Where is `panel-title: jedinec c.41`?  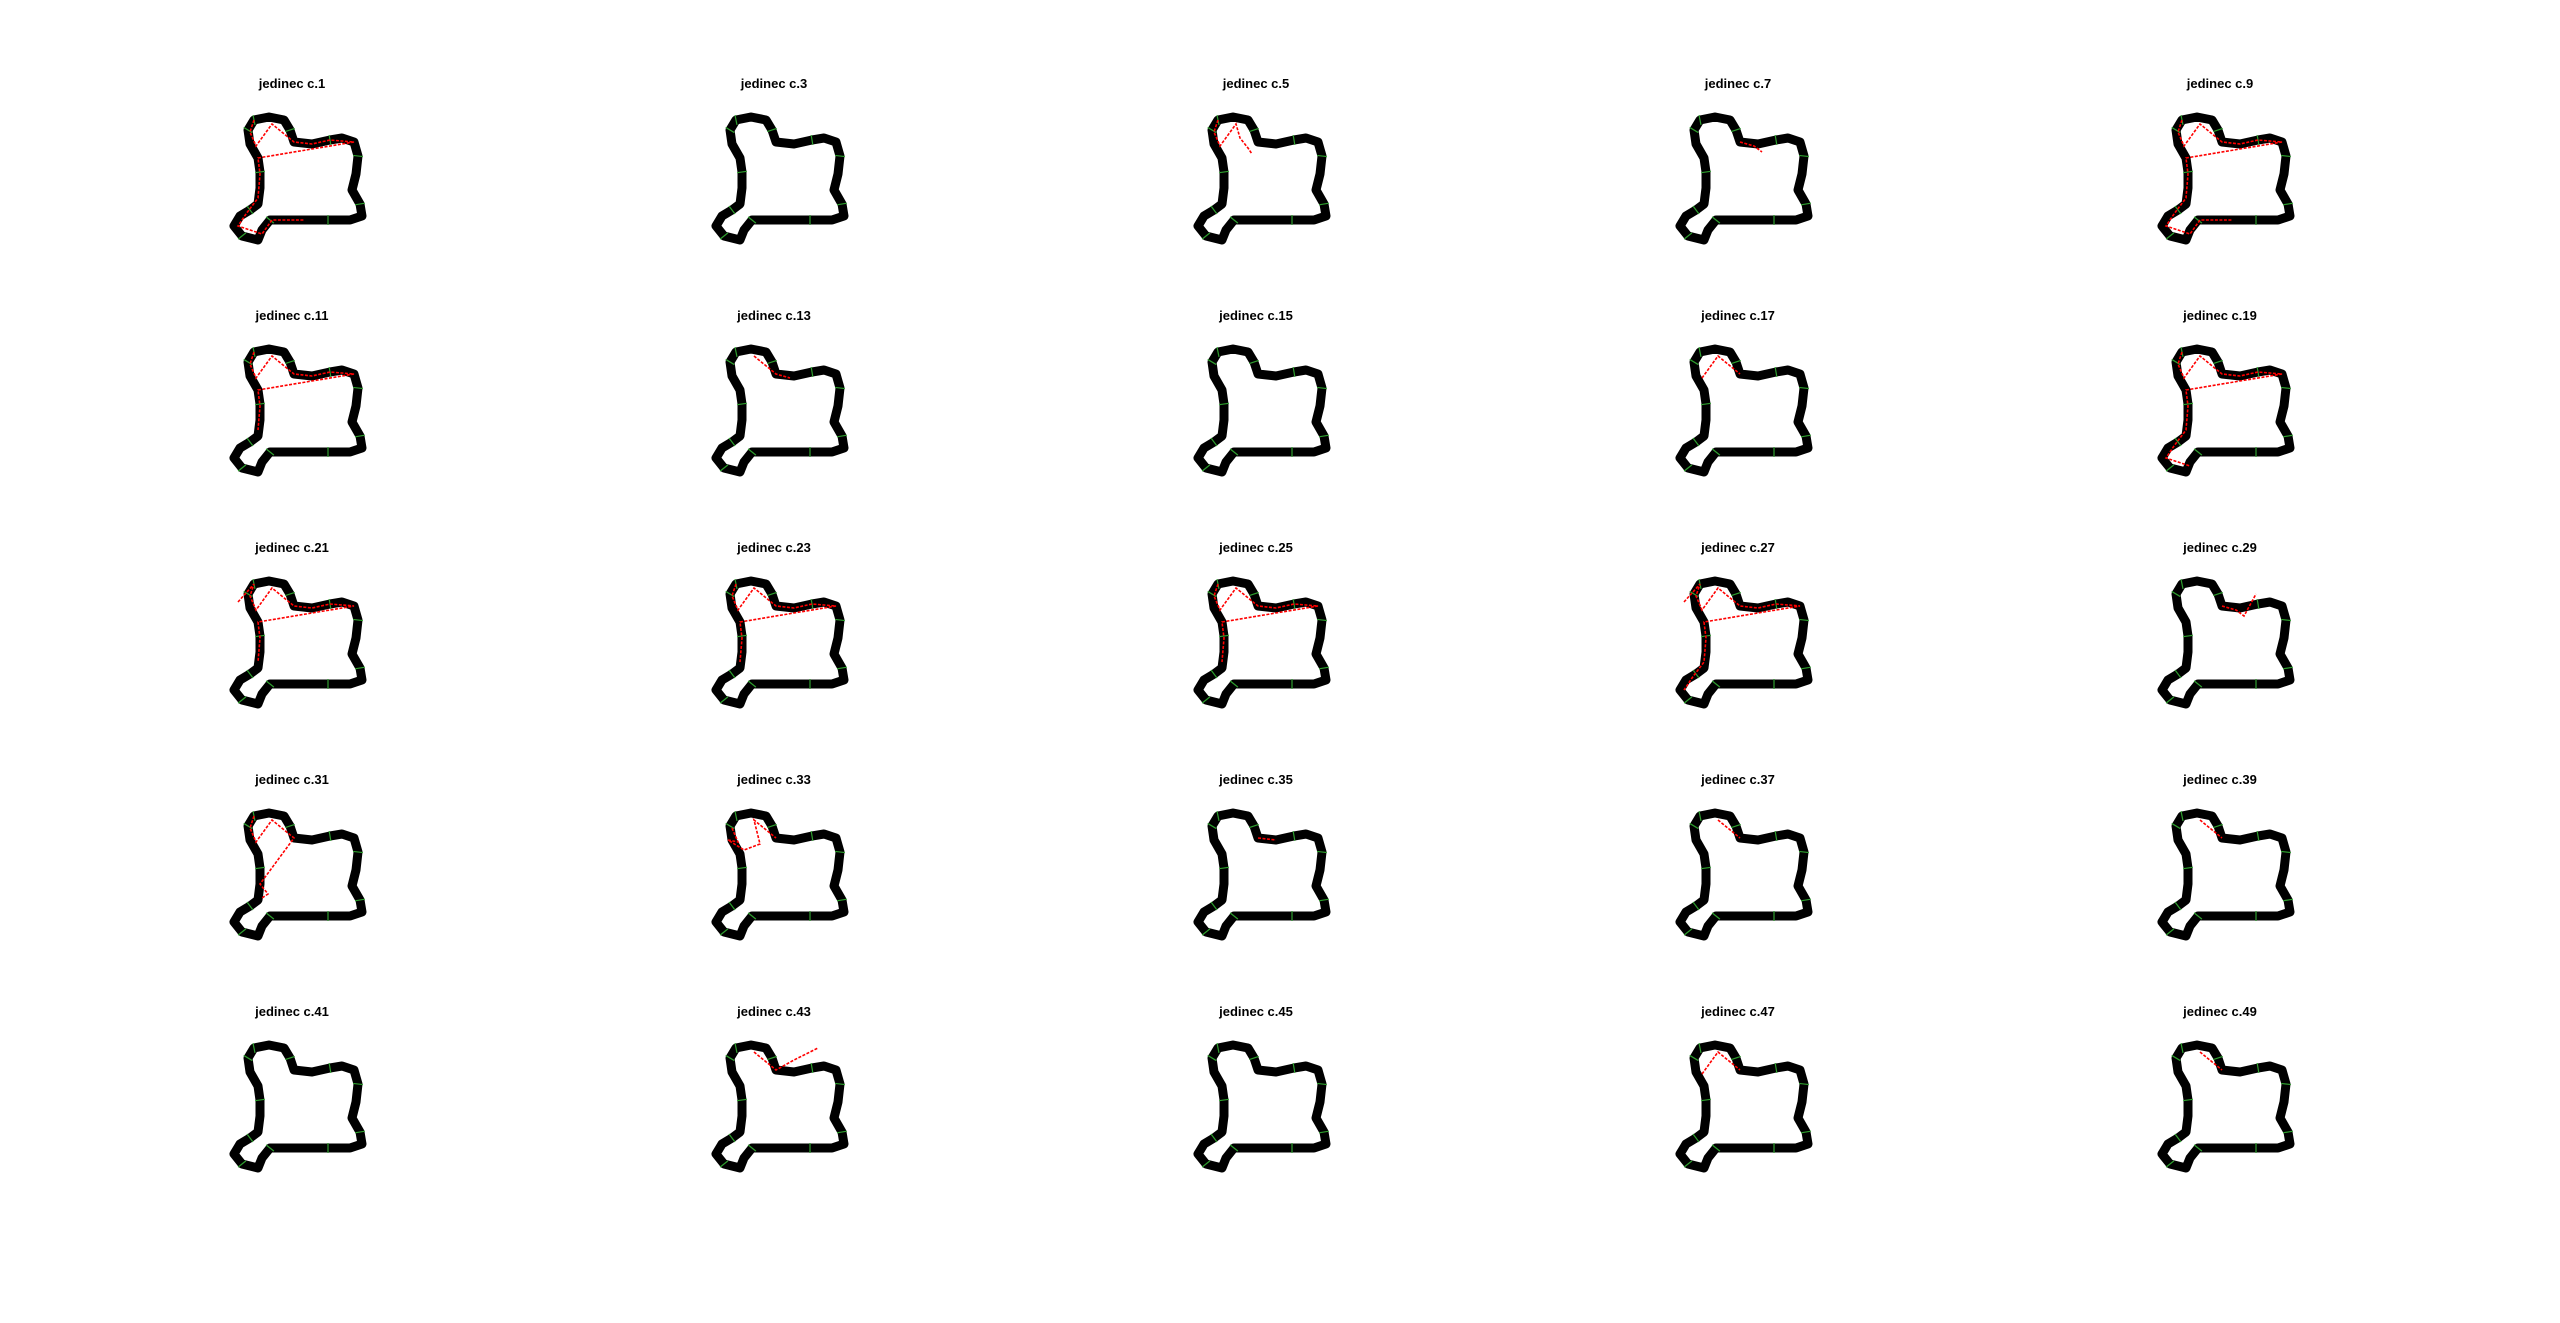 panel-title: jedinec c.41 is located at coordinates (292, 1011).